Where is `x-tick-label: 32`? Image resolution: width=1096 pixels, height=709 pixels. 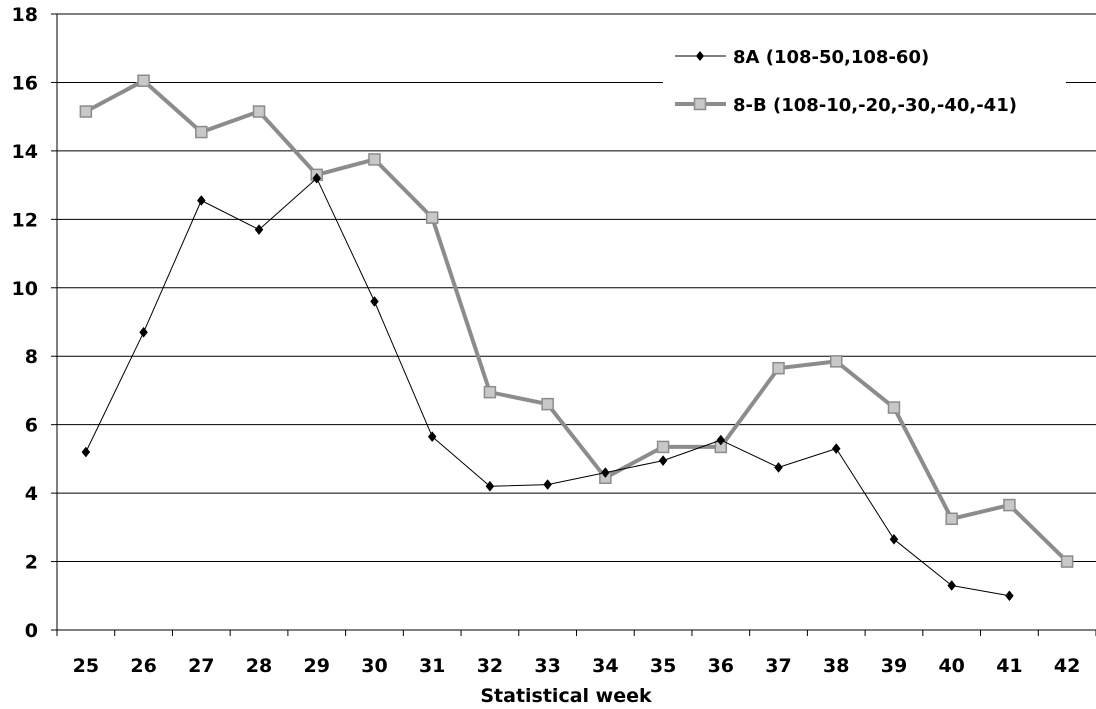
x-tick-label: 32 is located at coordinates (490, 666).